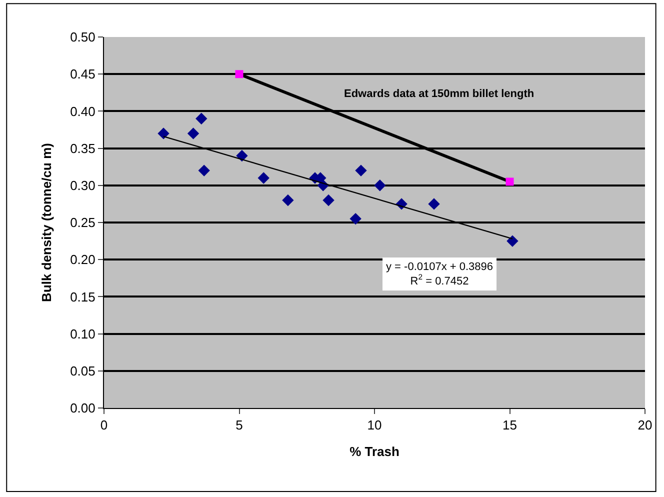  I want to click on y-tick-label: 0.10, so click(83, 334).